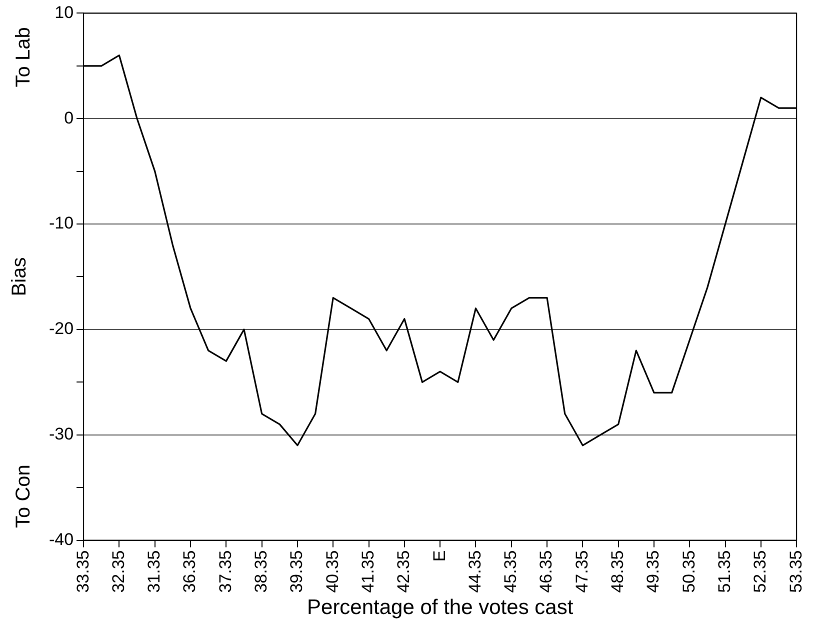 The height and width of the screenshot is (625, 820). What do you see at coordinates (653, 571) in the screenshot?
I see `x-tick-label: 49.35` at bounding box center [653, 571].